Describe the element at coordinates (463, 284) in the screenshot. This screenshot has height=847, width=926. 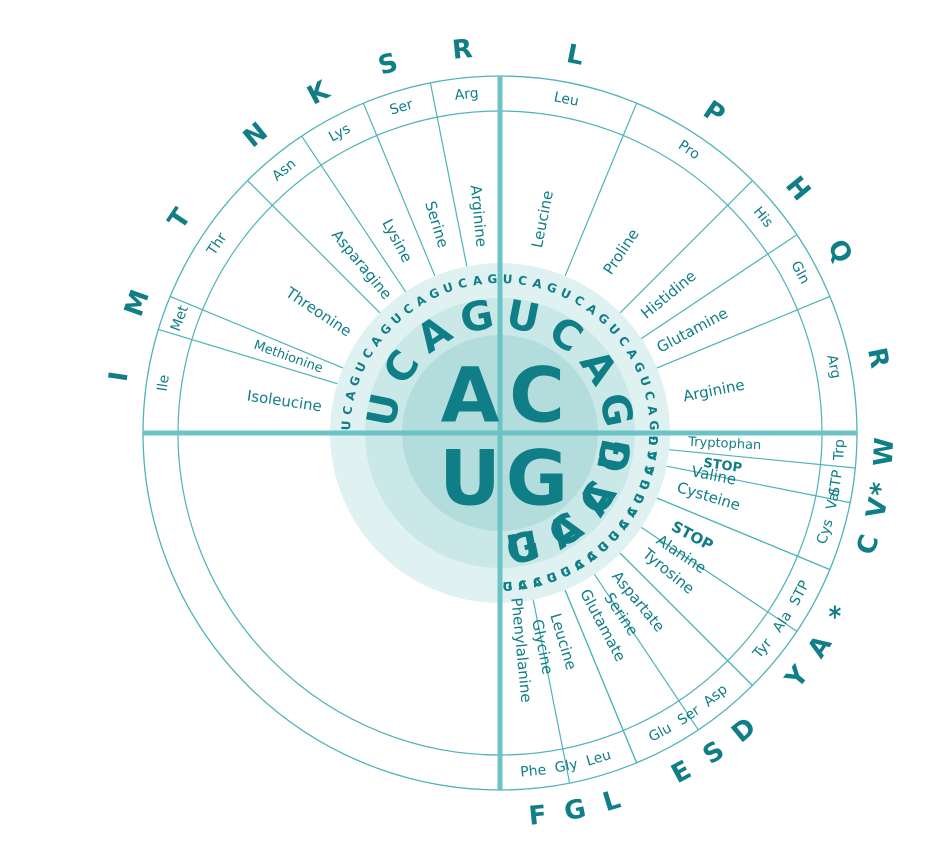
I see `third-base-agc: C` at that location.